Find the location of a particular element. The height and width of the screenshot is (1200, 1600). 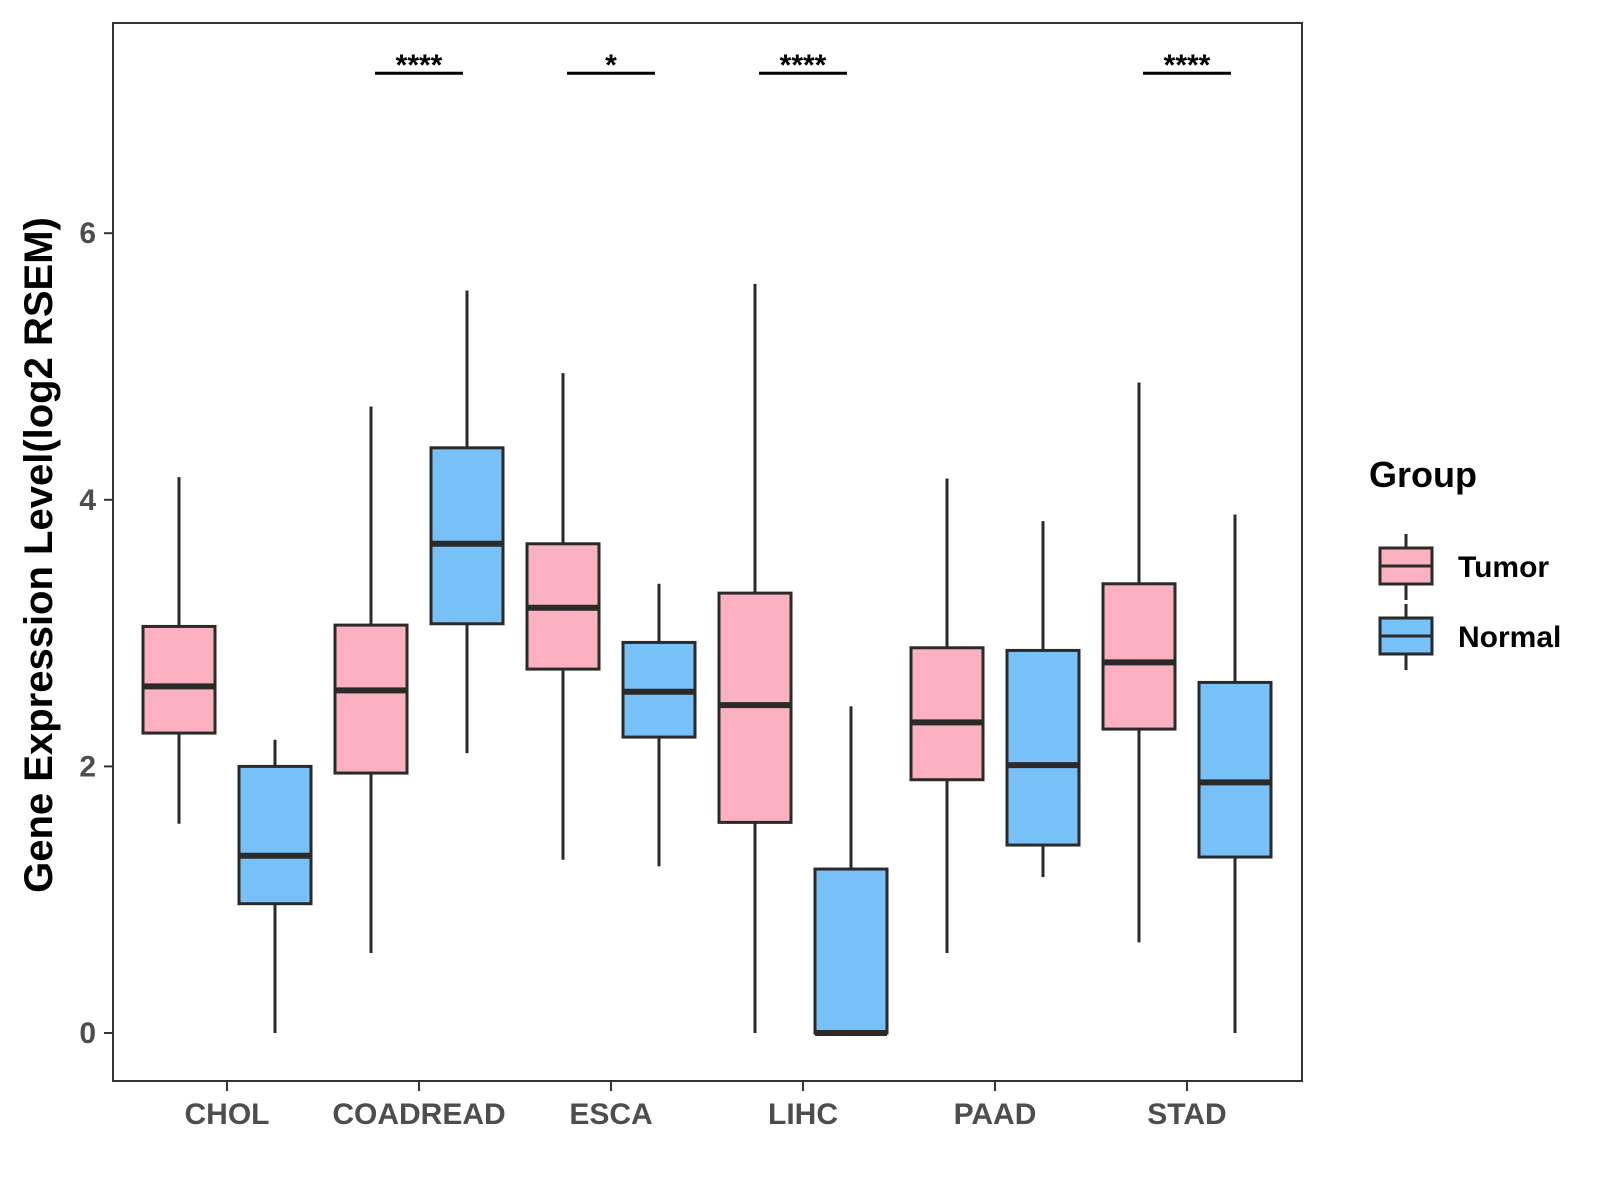

box-normal-chol is located at coordinates (275, 886).